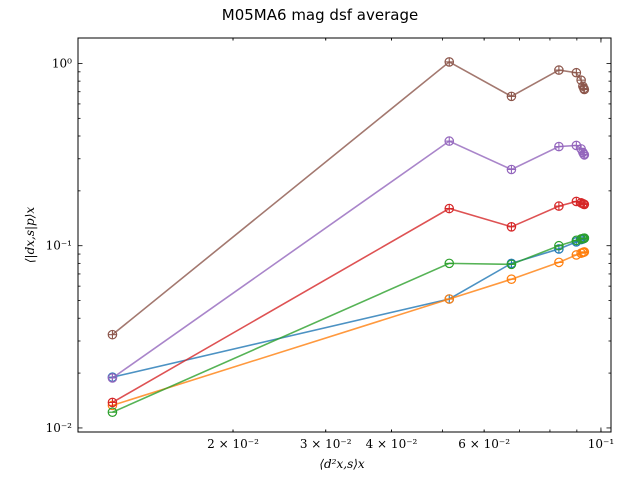  Describe the element at coordinates (342, 464) in the screenshot. I see `x-axis-label: ⟨d²x,s⟩x` at that location.